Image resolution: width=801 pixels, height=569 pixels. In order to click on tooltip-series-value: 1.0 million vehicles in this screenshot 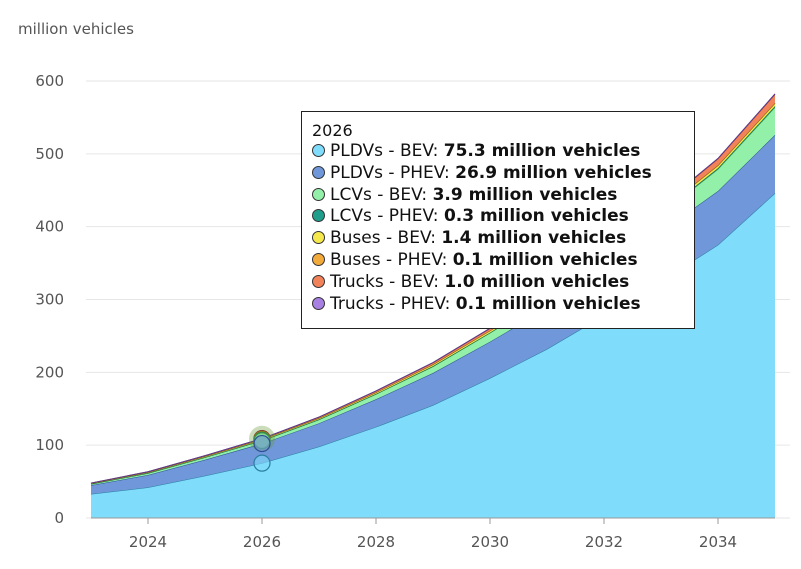, I will do `click(537, 281)`.